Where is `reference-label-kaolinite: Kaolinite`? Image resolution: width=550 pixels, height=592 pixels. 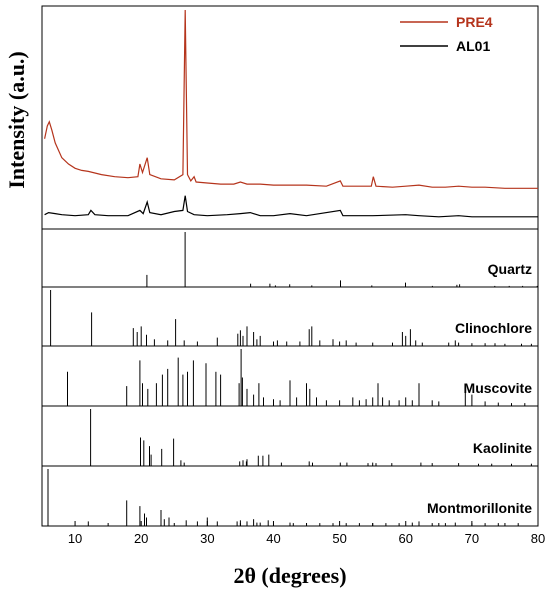
reference-label-kaolinite: Kaolinite is located at coordinates (502, 448).